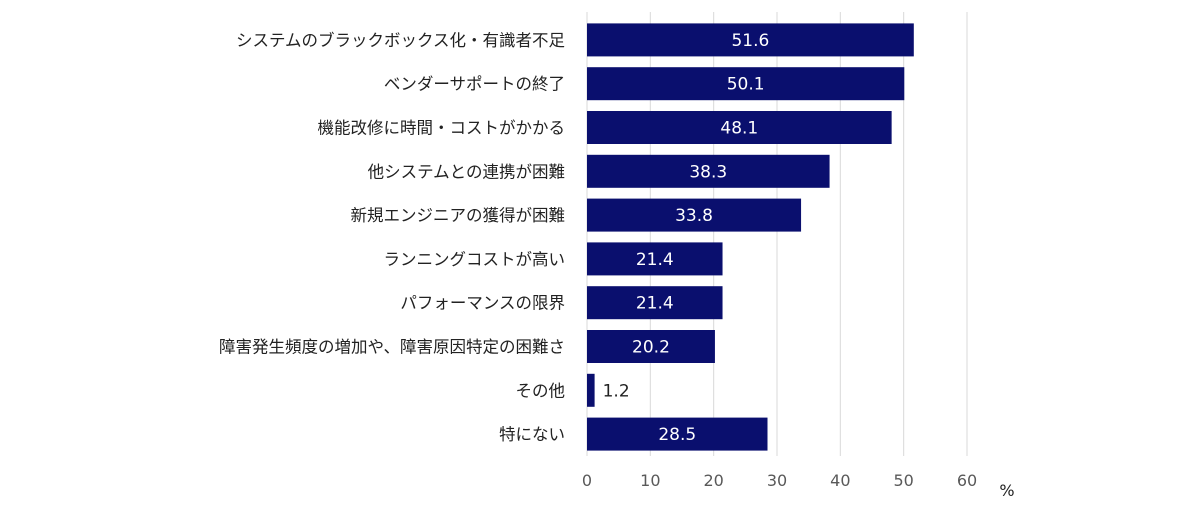  I want to click on category-label: ランニングコストが高い, so click(475, 259).